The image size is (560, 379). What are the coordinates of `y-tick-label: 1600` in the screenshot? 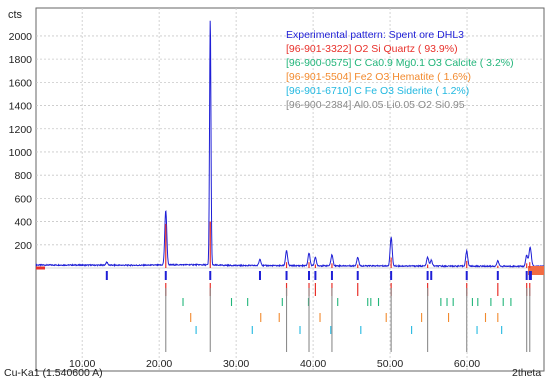 It's located at (21, 83).